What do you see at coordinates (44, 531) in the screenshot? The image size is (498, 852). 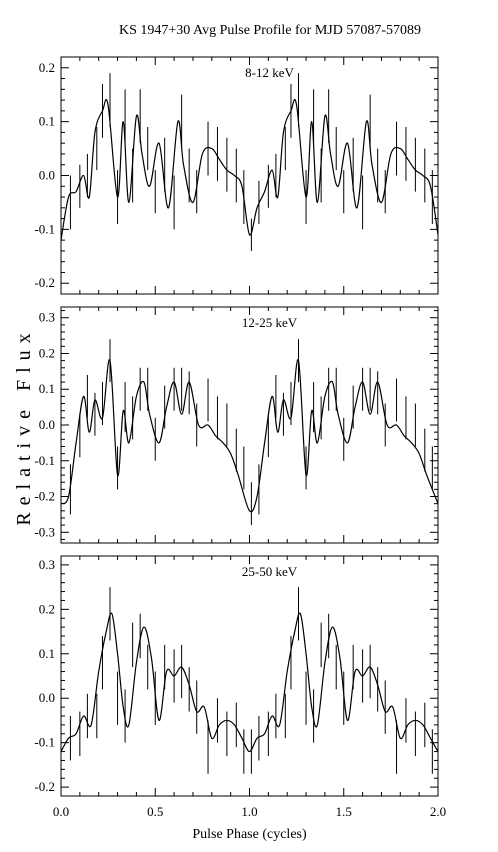 I see `y-tick-label: -0.3` at bounding box center [44, 531].